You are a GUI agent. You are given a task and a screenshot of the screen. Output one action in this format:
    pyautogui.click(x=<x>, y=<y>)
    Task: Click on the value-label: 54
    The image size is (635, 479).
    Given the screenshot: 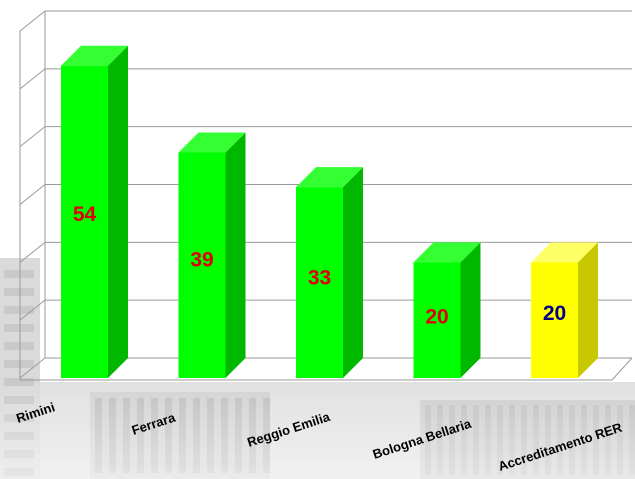 What is the action you would take?
    pyautogui.click(x=85, y=214)
    